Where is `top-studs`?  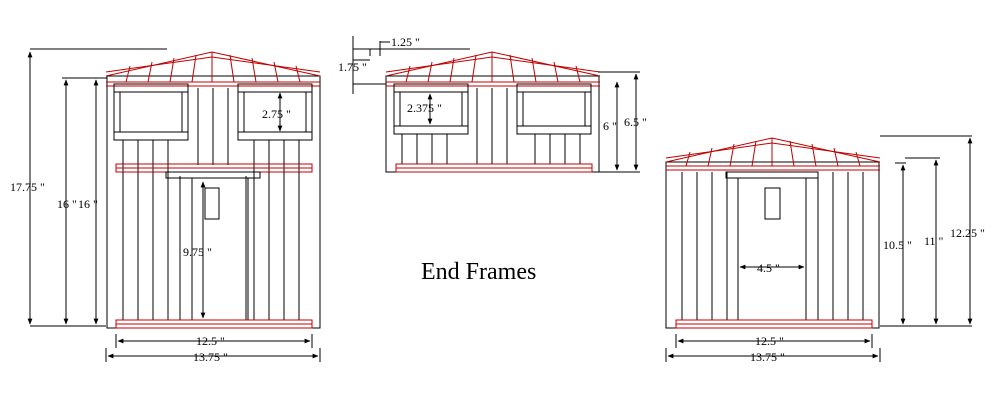 top-studs is located at coordinates (491, 126).